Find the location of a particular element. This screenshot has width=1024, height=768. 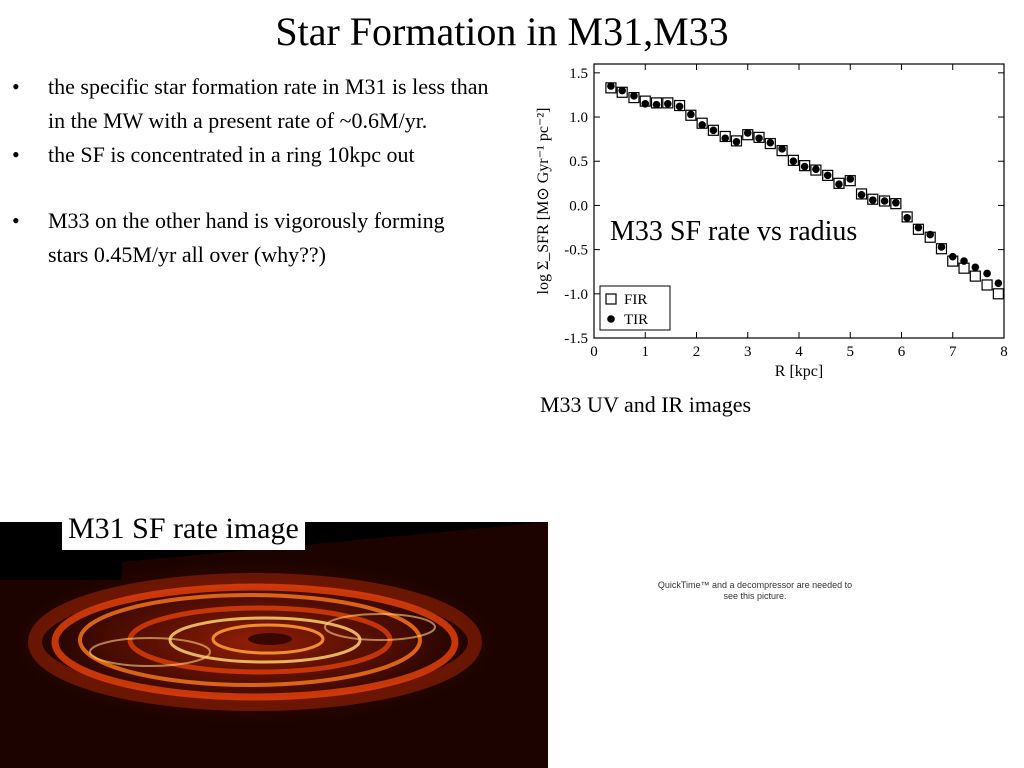

legend-tir-marker is located at coordinates (611, 319).